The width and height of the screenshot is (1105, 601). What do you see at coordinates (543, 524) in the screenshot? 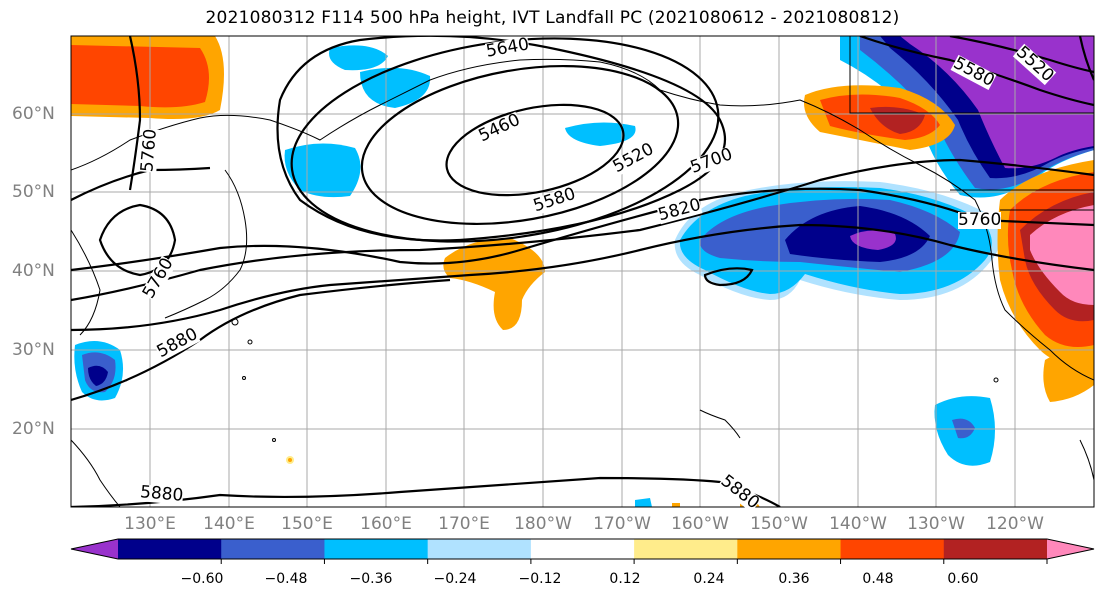
I see `lon-label: 180°W` at bounding box center [543, 524].